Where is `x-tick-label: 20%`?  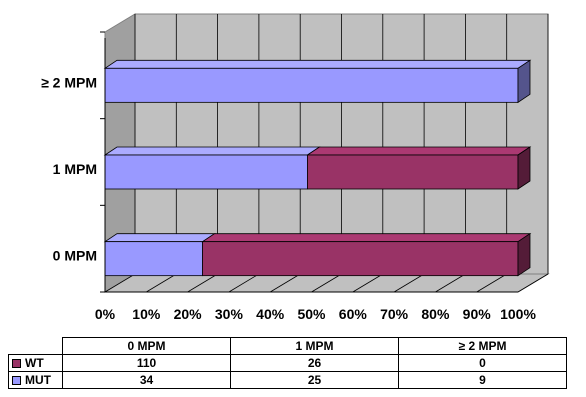
x-tick-label: 20% is located at coordinates (188, 314).